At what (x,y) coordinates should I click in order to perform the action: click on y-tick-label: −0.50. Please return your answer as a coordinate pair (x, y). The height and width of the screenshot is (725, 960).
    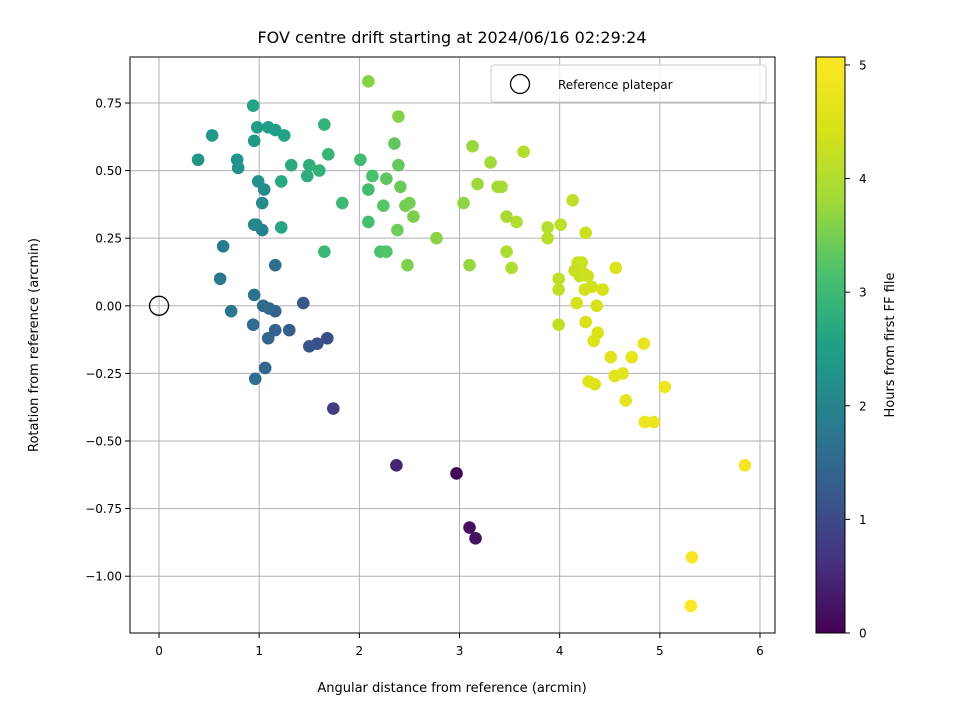
    Looking at the image, I should click on (103, 442).